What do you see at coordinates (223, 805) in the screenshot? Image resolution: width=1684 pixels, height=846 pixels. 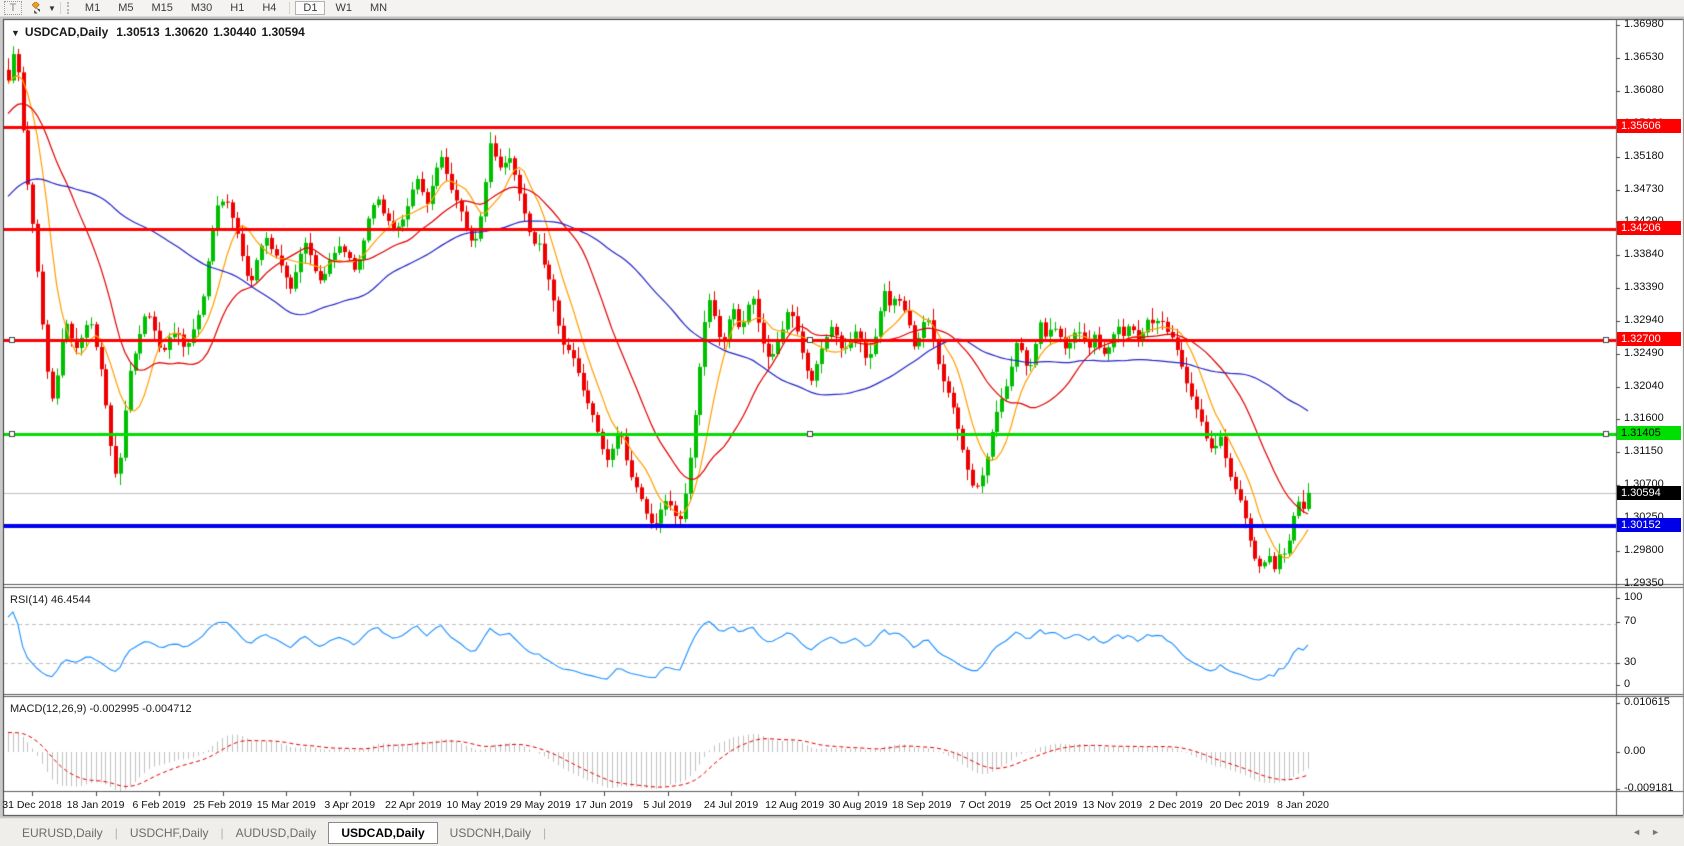 I see `date-tick-label: 25 Feb 2019` at bounding box center [223, 805].